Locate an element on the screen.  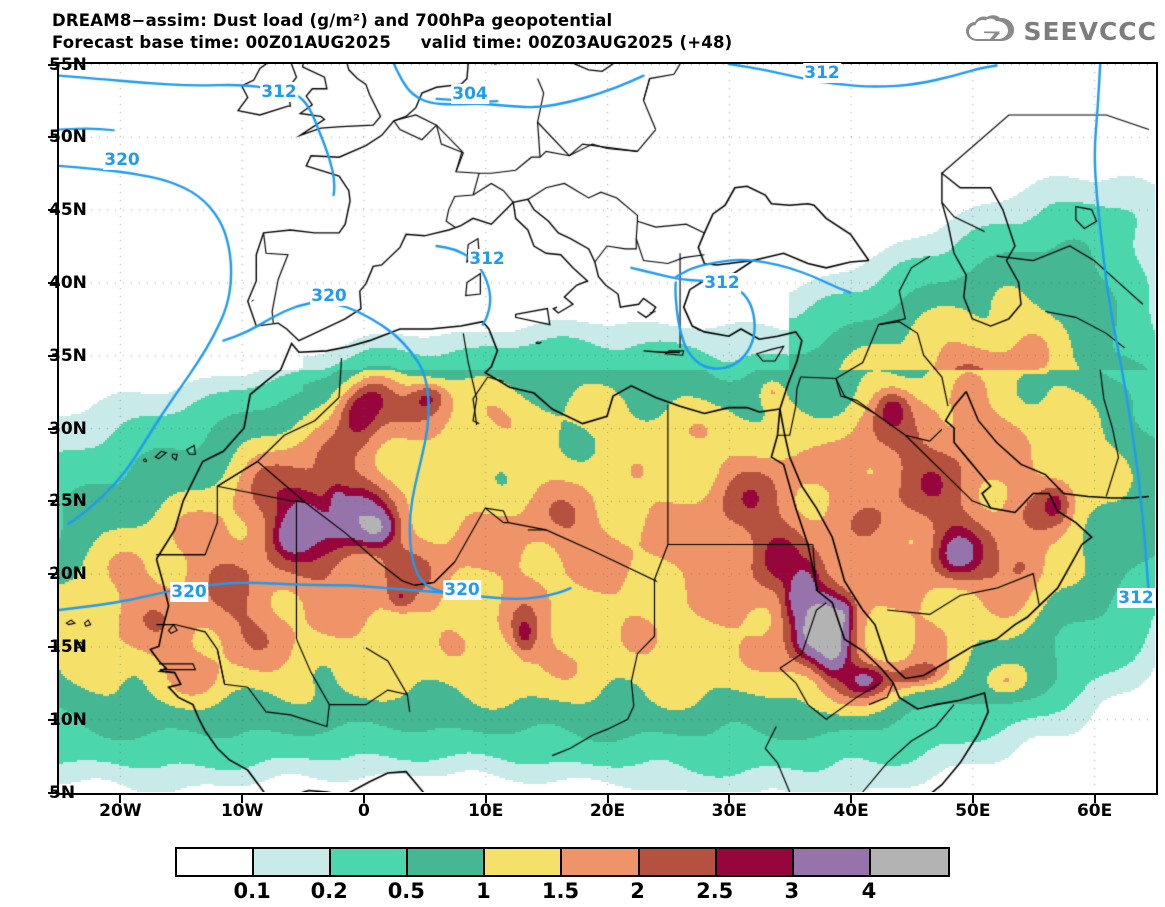
seevccc-logo: SEEVCCC is located at coordinates (1060, 31).